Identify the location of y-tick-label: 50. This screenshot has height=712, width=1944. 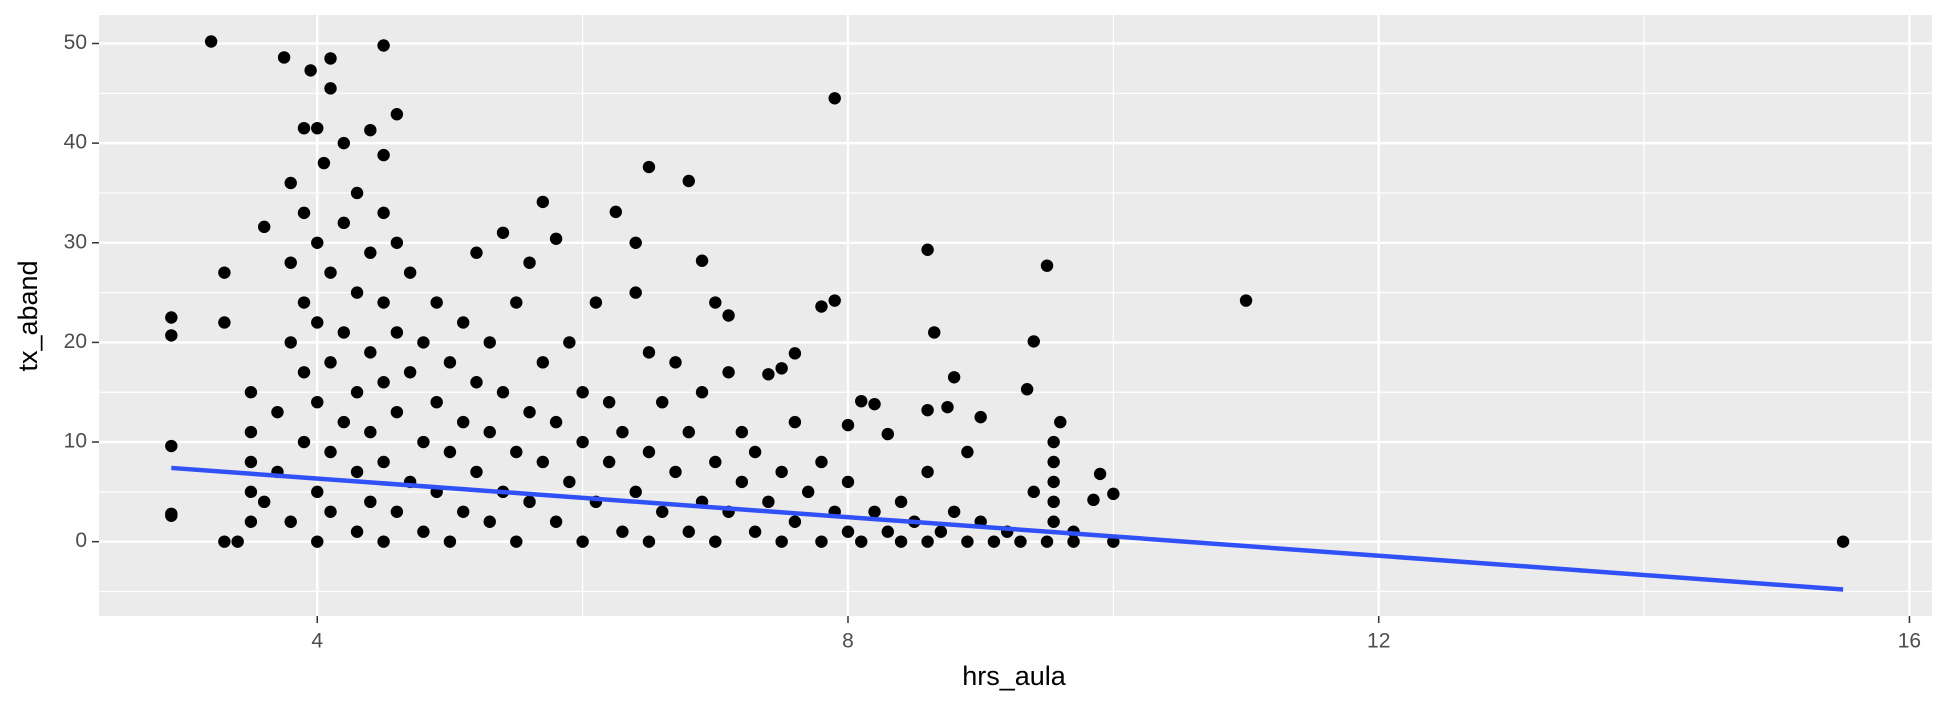
(75, 42).